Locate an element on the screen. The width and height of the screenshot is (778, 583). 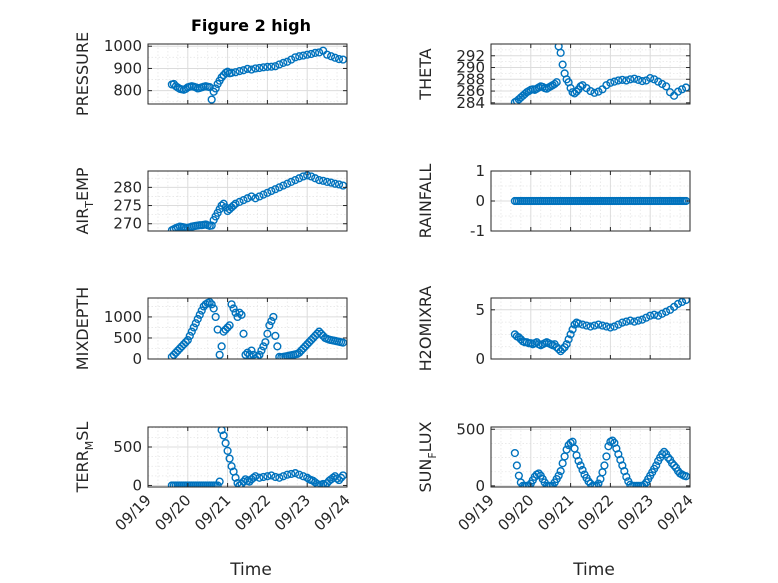
x-tick-label: 09/19 is located at coordinates (476, 512).